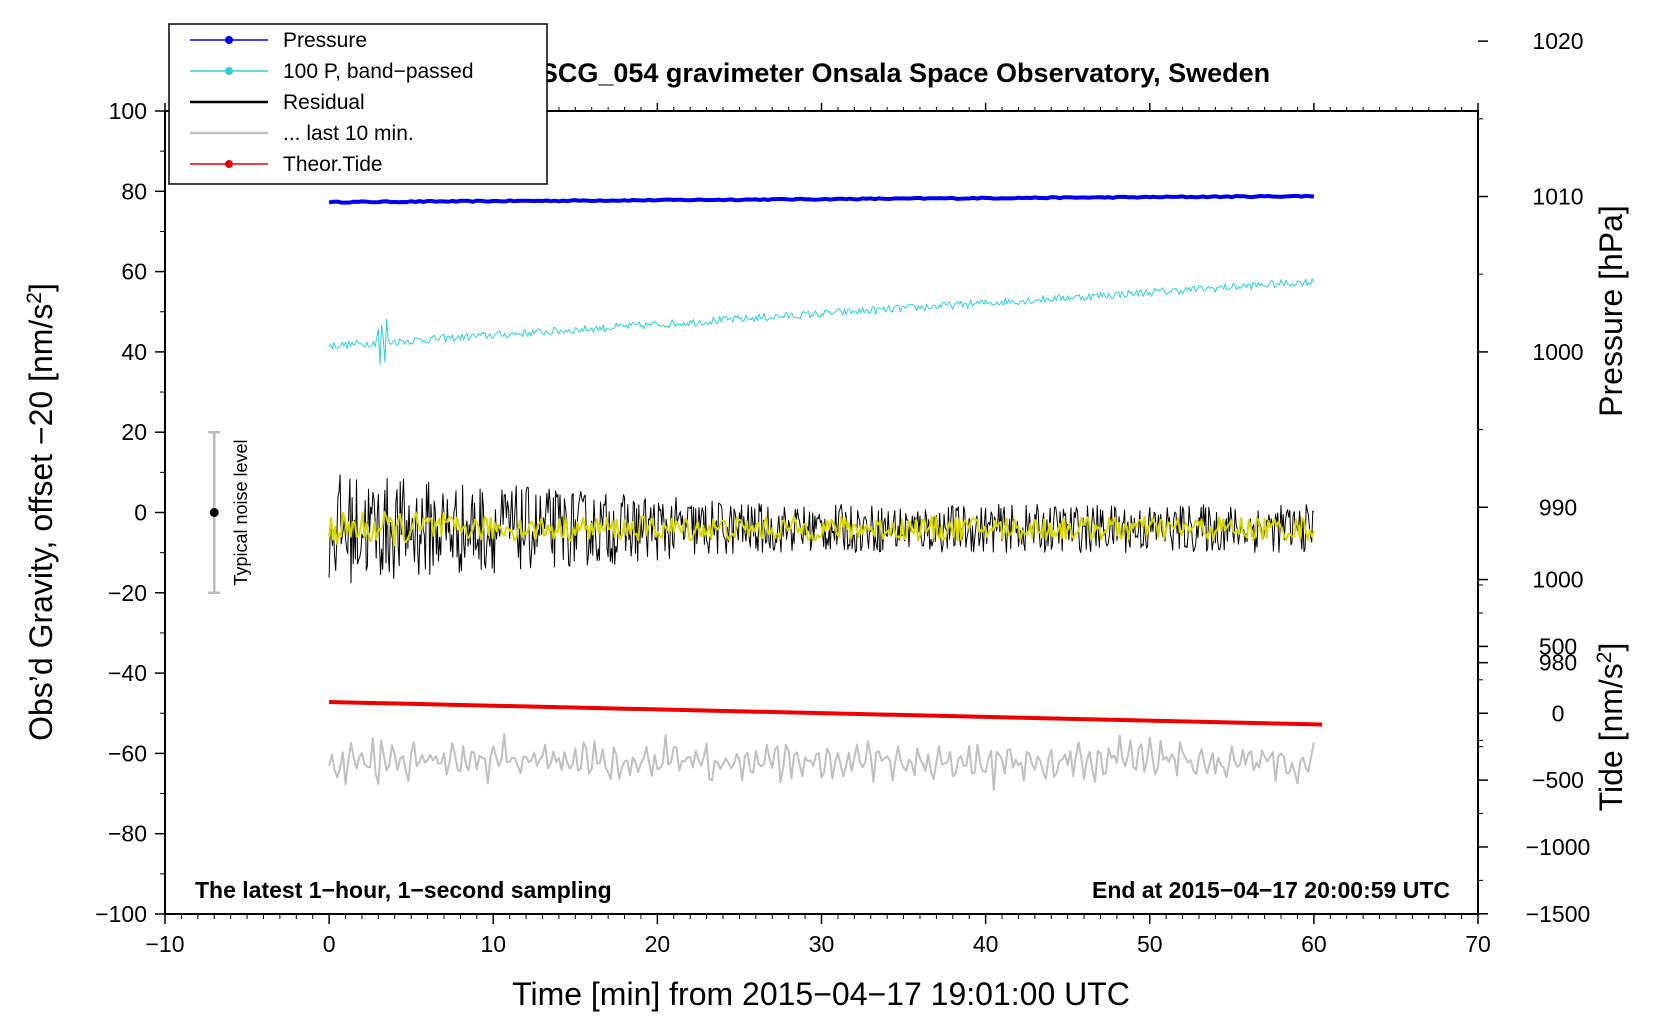  I want to click on noise-center-dot, so click(214, 512).